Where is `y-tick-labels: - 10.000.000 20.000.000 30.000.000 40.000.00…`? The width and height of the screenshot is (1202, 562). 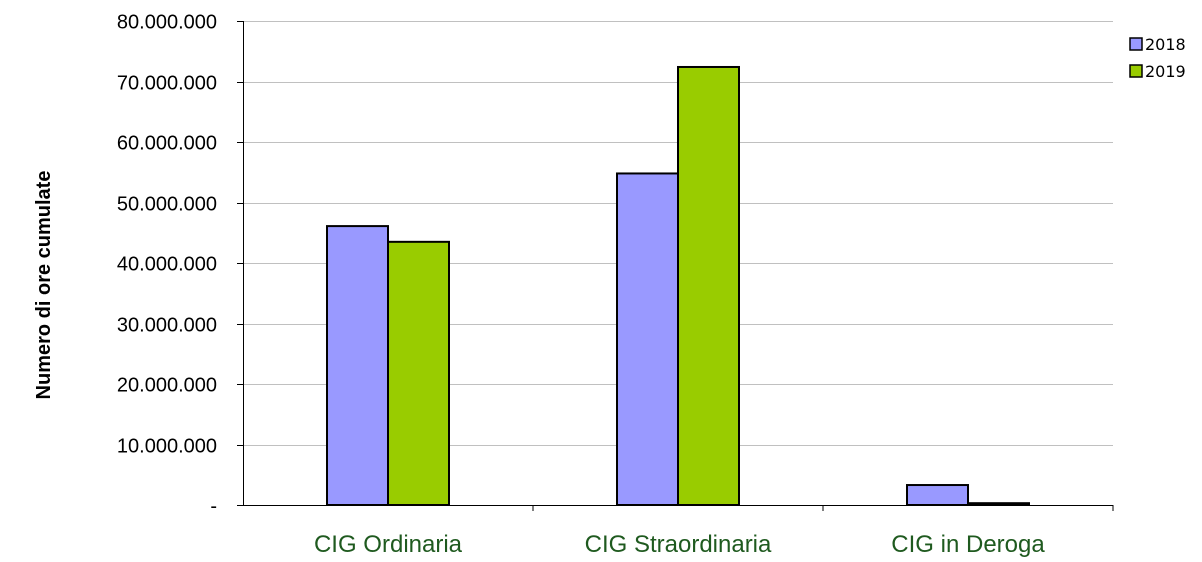 y-tick-labels: - 10.000.000 20.000.000 30.000.000 40.000.00… is located at coordinates (167, 265).